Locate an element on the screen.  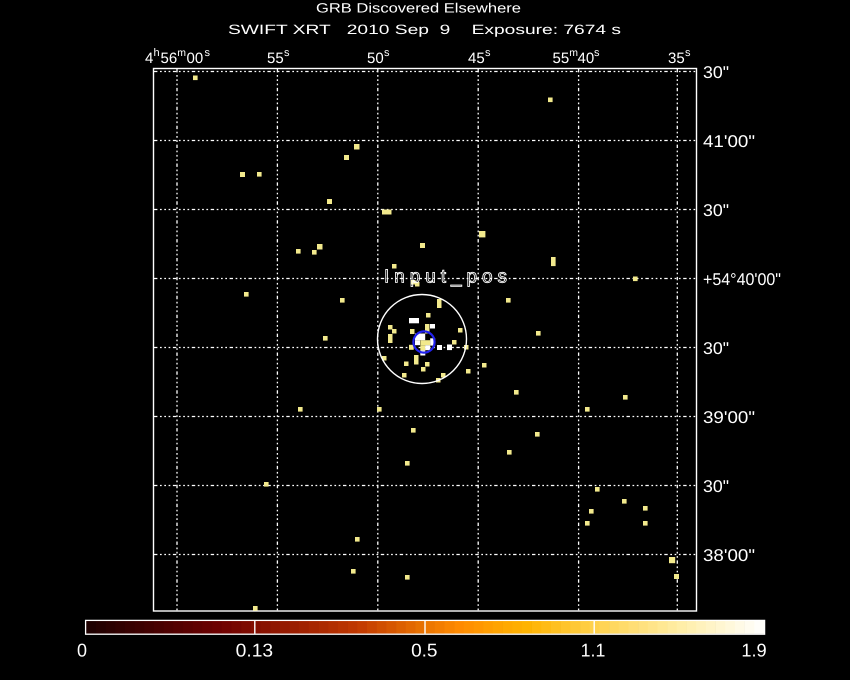
svg-text: 50 is located at coordinates (375, 58).